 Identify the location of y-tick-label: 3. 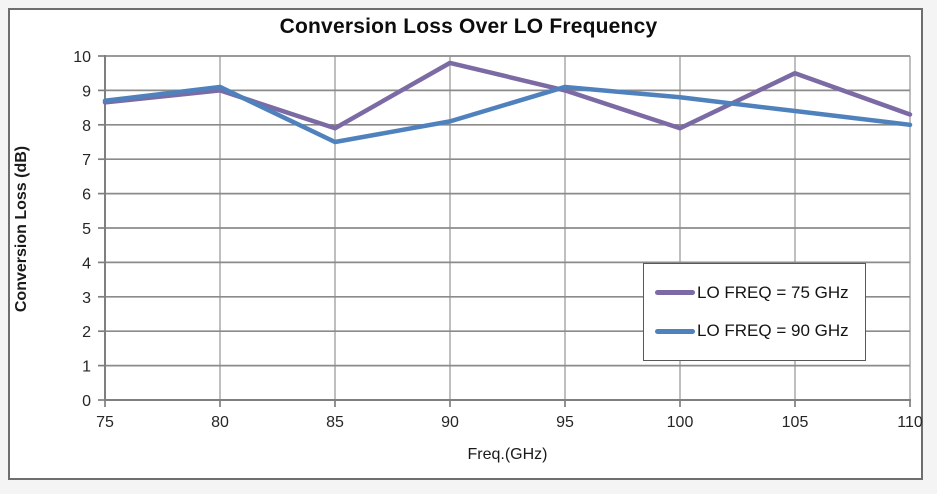
(86, 298).